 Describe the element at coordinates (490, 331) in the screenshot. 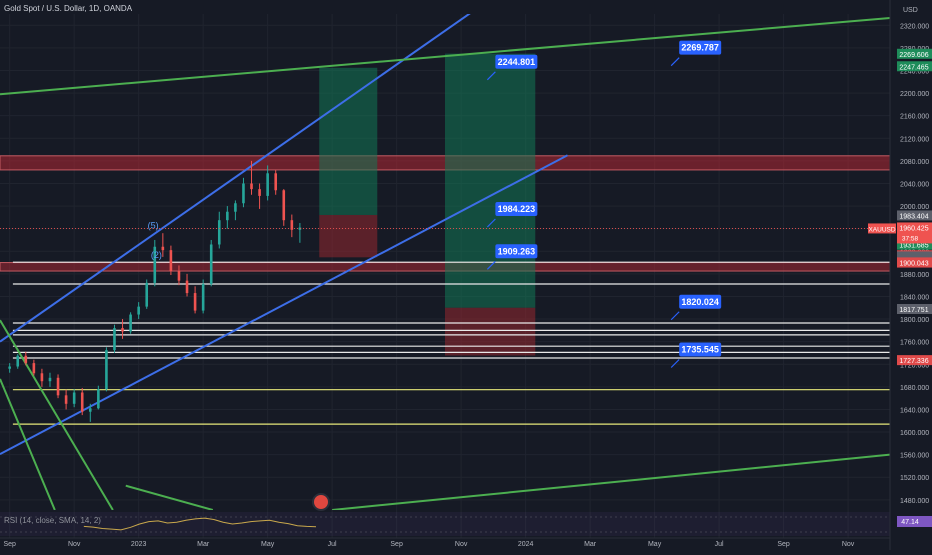

I see `loss-zone` at that location.